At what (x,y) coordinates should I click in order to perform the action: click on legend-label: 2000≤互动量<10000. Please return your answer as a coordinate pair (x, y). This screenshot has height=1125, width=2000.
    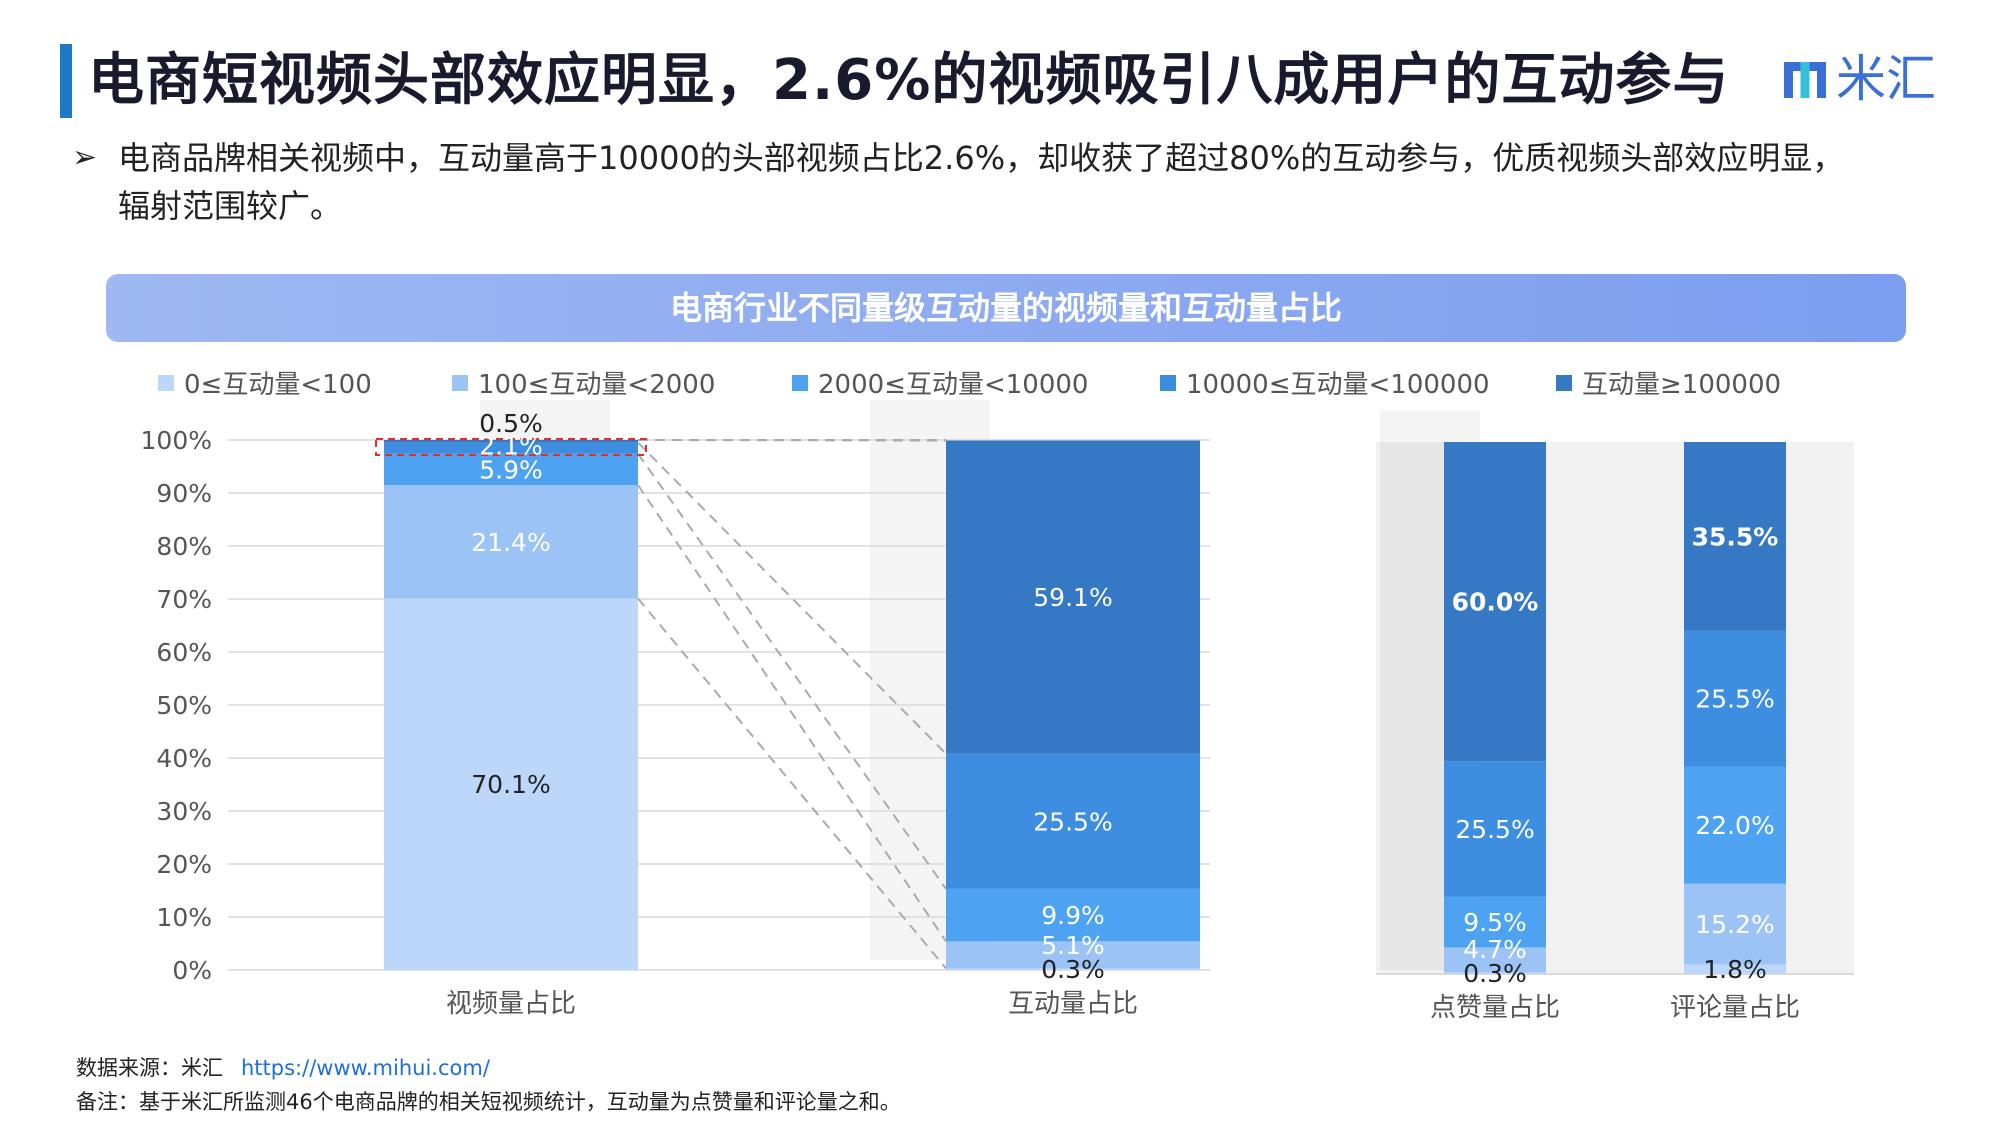
    Looking at the image, I should click on (953, 385).